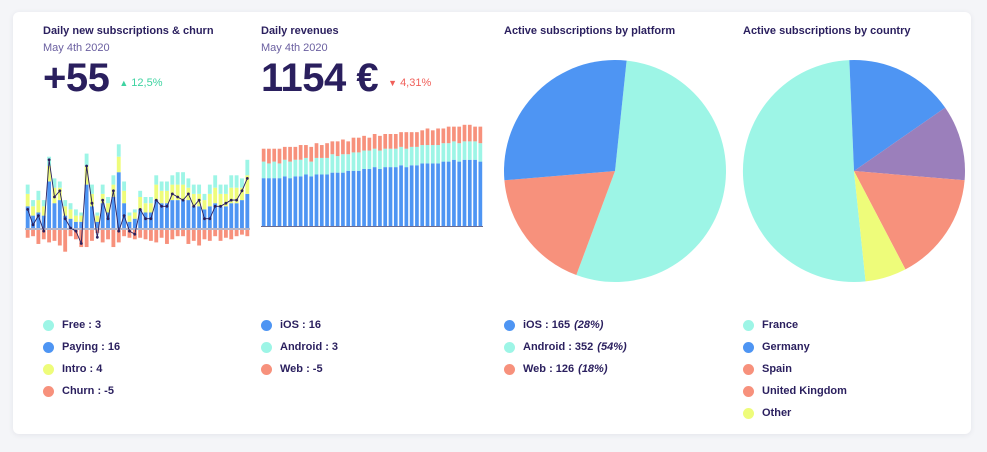 The height and width of the screenshot is (452, 987). What do you see at coordinates (300, 31) in the screenshot?
I see `revenues-title: Daily revenues` at bounding box center [300, 31].